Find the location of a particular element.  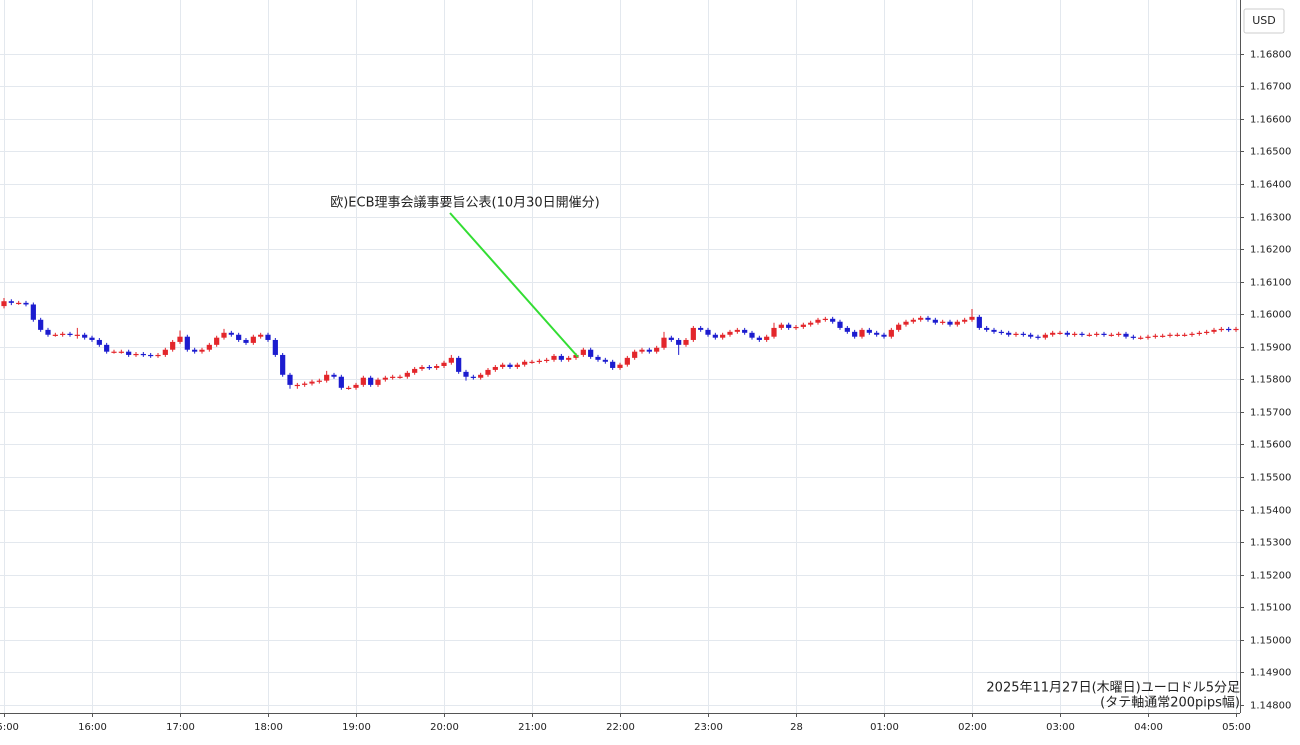

x-tick-label: 17:00 is located at coordinates (180, 727).